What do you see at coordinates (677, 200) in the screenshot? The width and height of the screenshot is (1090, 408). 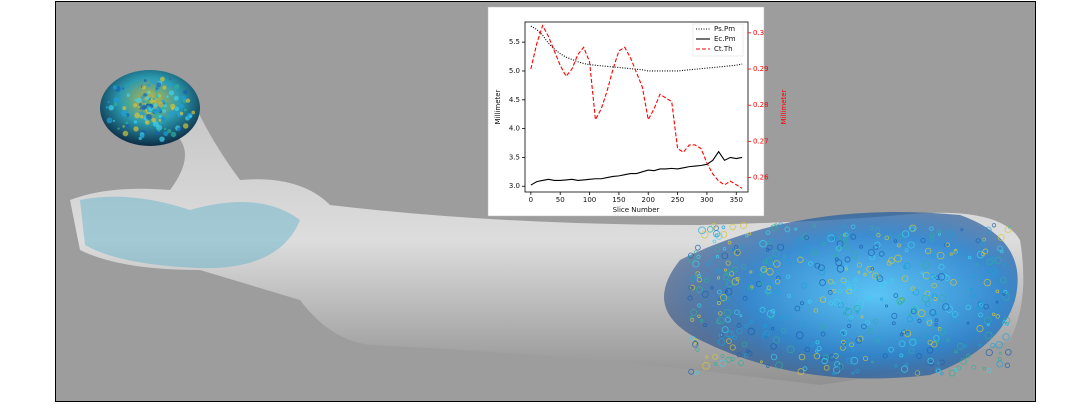 I see `x-tick-label: 250` at bounding box center [677, 200].